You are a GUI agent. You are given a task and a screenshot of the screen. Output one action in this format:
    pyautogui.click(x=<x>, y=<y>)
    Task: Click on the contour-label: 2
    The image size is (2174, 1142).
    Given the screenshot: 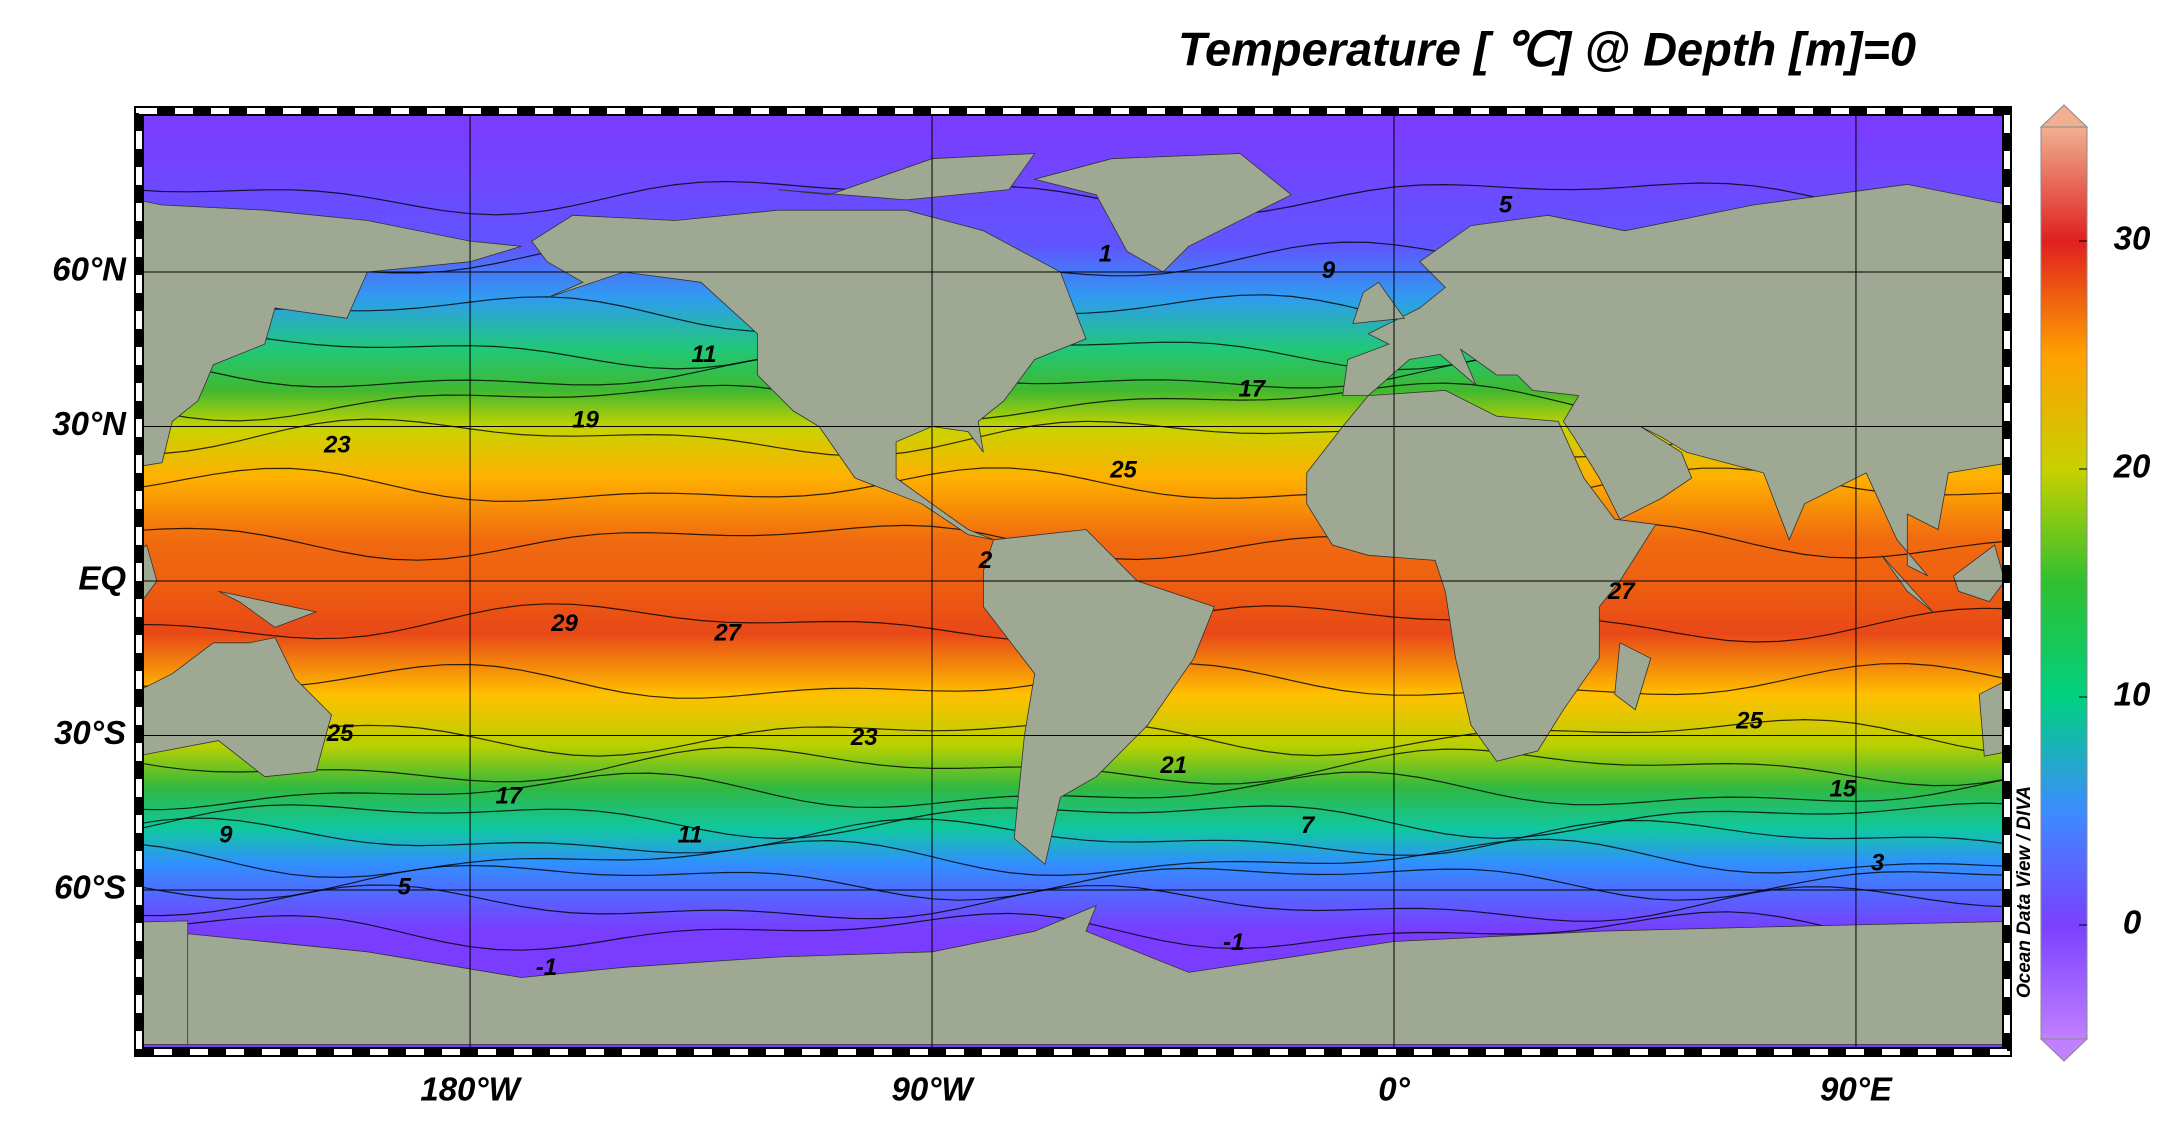 What is the action you would take?
    pyautogui.click(x=985, y=560)
    